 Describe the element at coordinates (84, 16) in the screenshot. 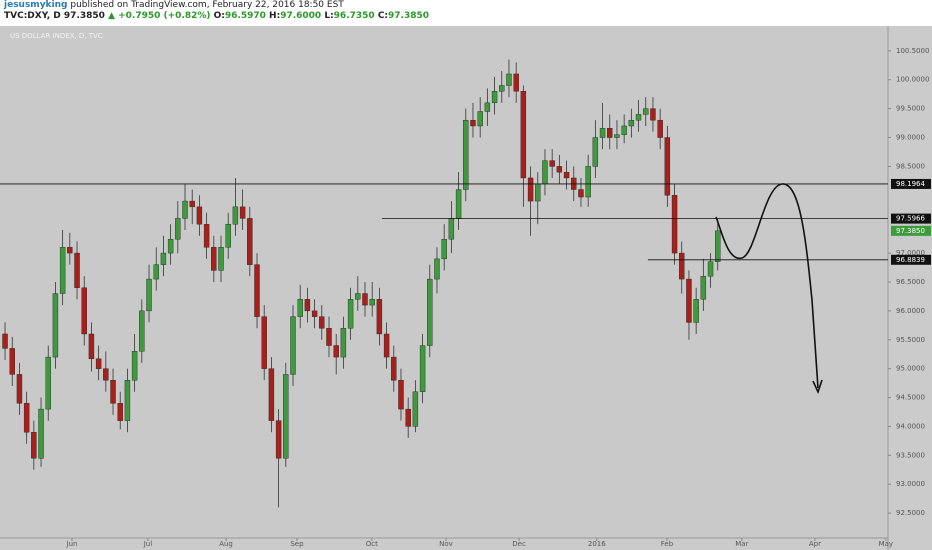

I see `last: 97.3850` at that location.